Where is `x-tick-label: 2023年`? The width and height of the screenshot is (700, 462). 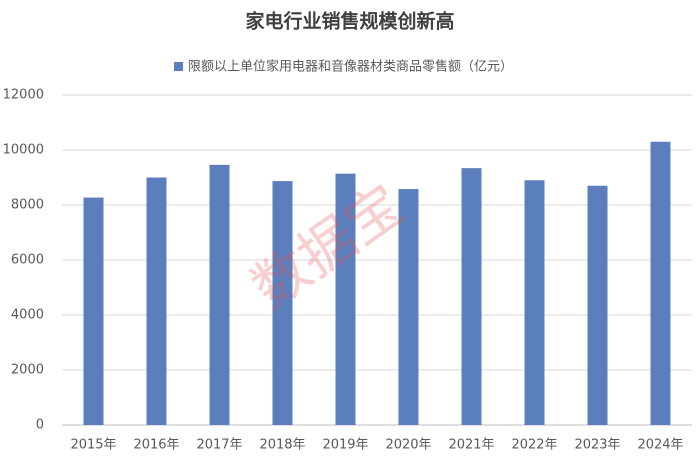
x-tick-label: 2023年 is located at coordinates (597, 445).